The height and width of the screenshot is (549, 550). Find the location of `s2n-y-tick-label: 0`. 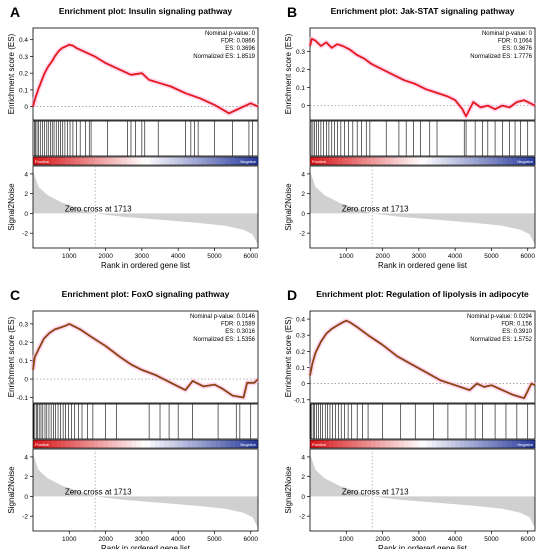

s2n-y-tick-label: 0 is located at coordinates (26, 497).